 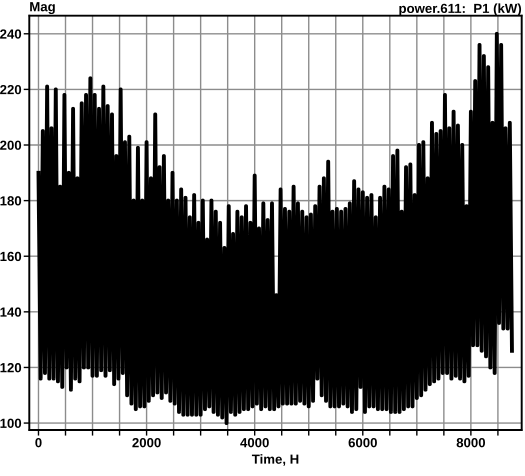 I want to click on x-axis-title: Time, H, so click(x=275, y=460).